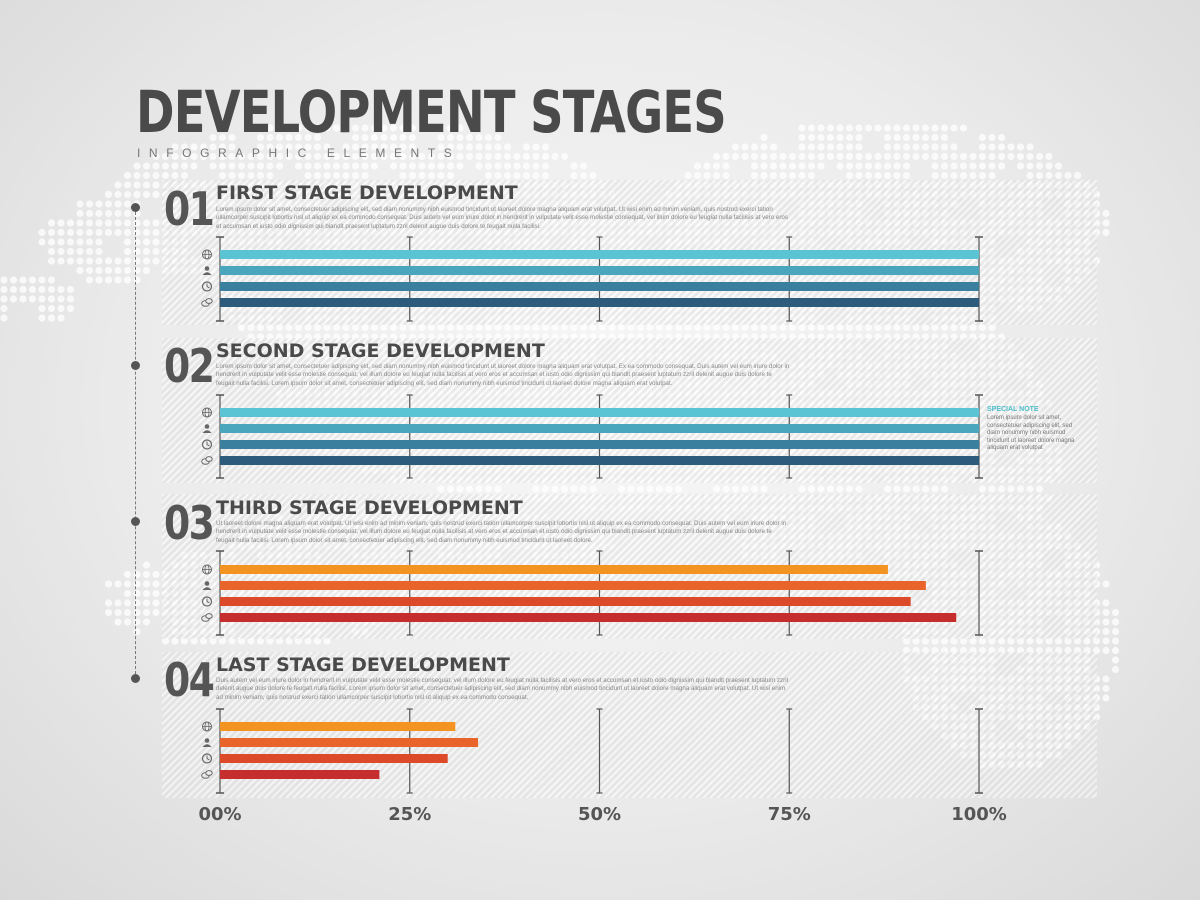 Image resolution: width=1200 pixels, height=900 pixels. Describe the element at coordinates (207, 286) in the screenshot. I see `clock-icon` at that location.